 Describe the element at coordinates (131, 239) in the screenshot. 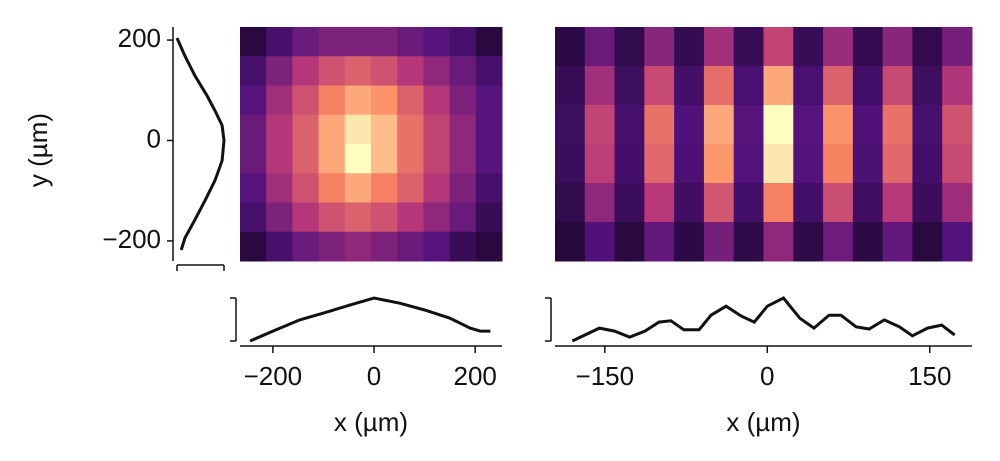

I see `y-tick-label: −200` at that location.